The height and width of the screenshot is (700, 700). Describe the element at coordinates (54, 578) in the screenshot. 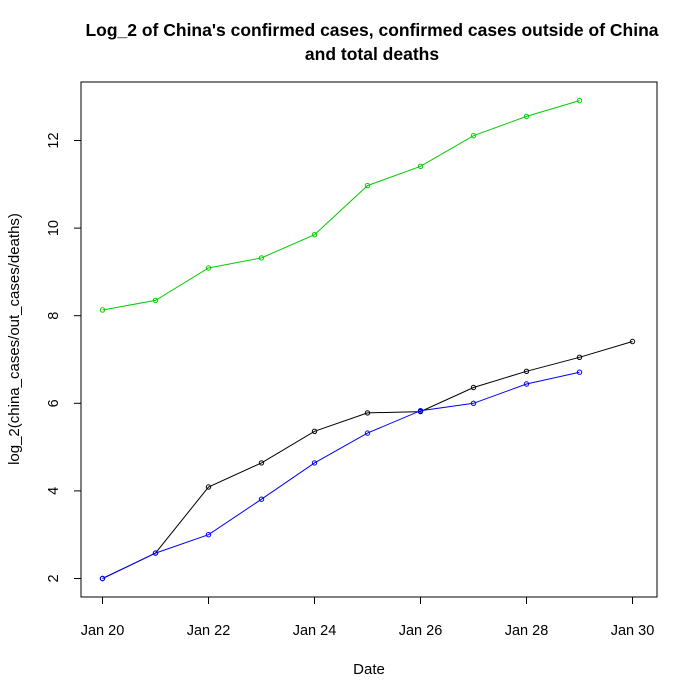

I see `y-tick-label: 2` at that location.